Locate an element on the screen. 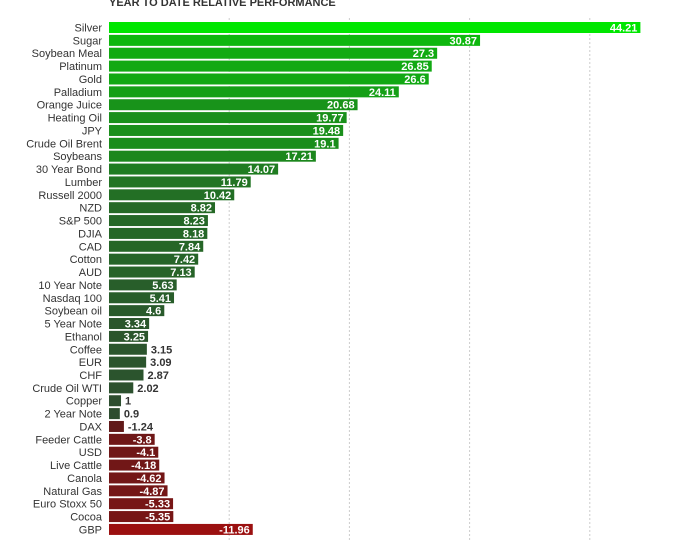 This screenshot has height=543, width=696. bar-jpy is located at coordinates (226, 130).